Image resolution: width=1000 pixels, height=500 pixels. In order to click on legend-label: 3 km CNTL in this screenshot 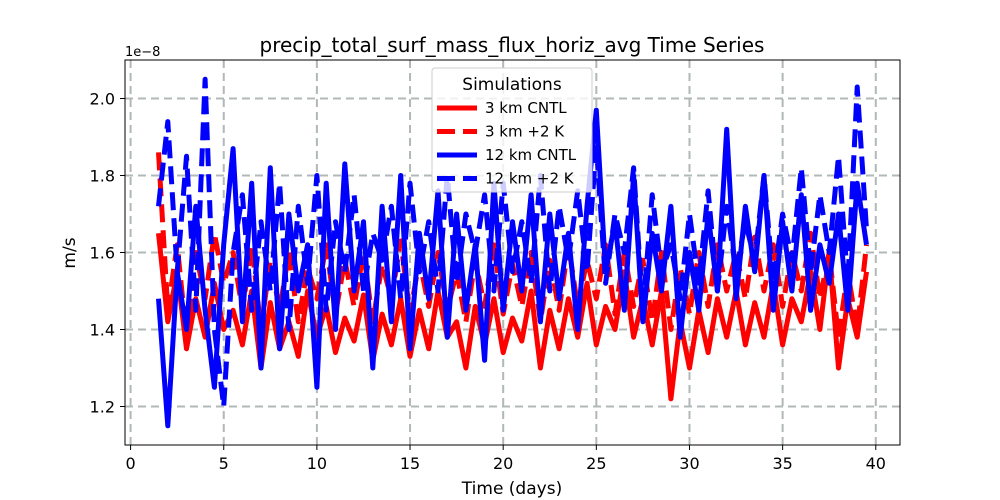, I will do `click(526, 108)`.